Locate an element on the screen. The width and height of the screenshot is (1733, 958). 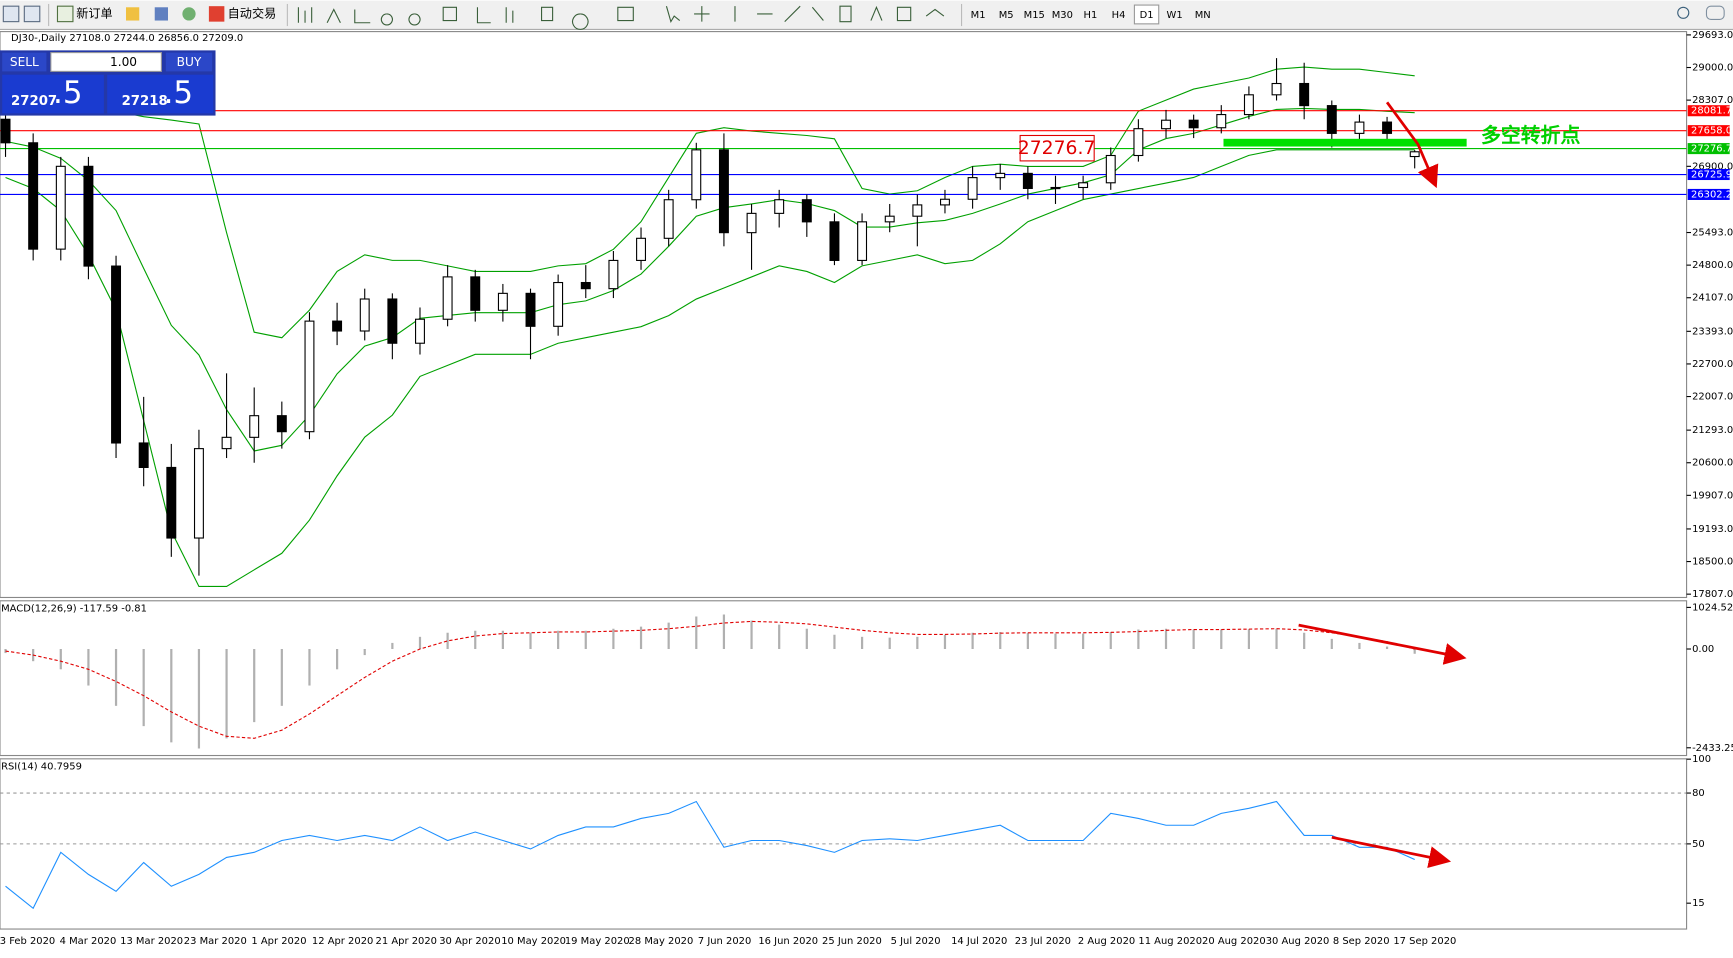
lot-value: 1.00 is located at coordinates (123, 62).